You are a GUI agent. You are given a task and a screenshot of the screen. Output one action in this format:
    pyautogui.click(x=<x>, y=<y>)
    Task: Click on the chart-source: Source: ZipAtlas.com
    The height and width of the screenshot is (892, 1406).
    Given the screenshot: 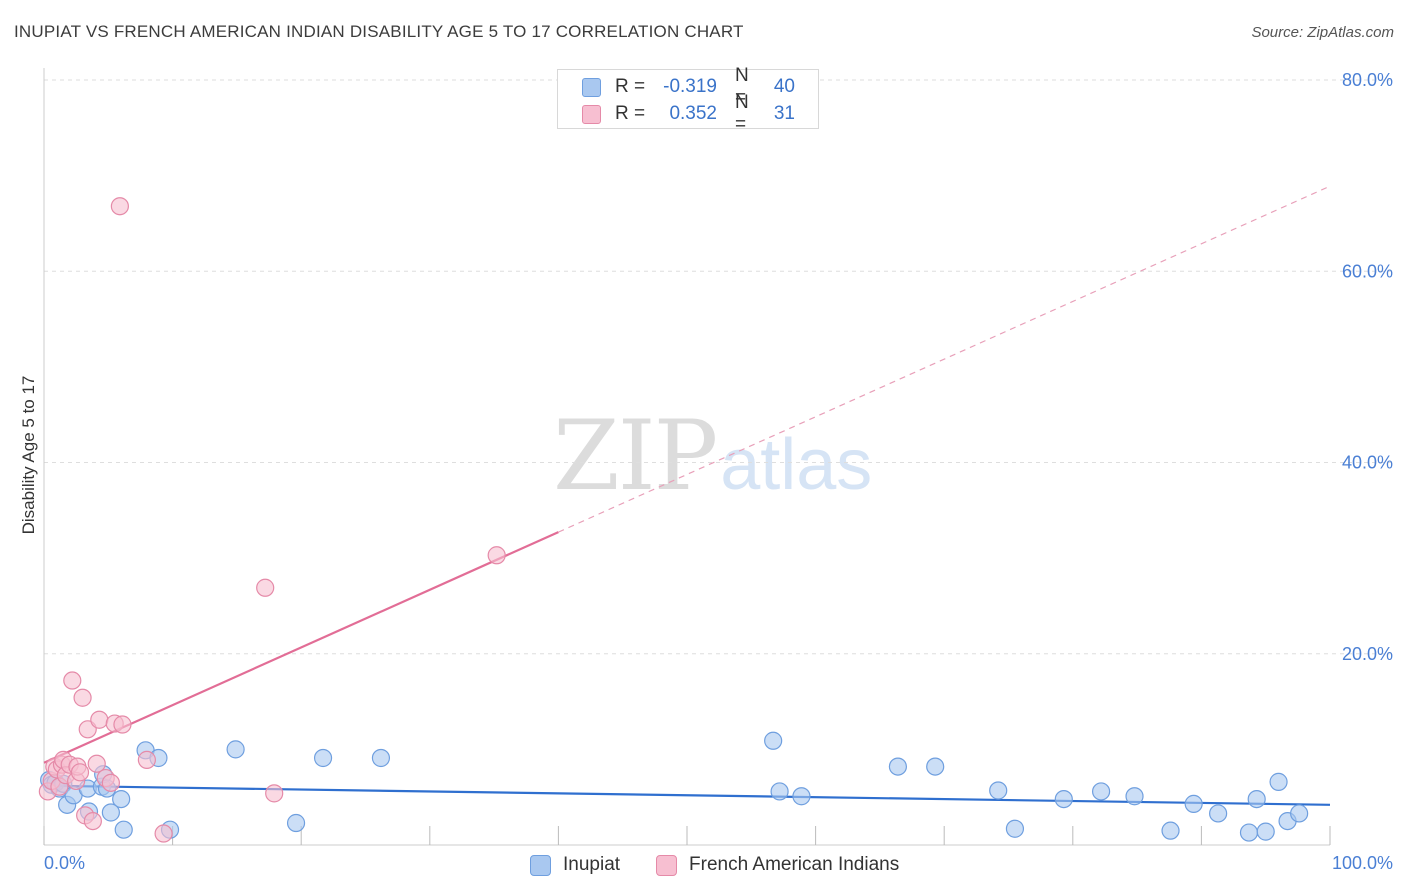 What is the action you would take?
    pyautogui.click(x=1322, y=32)
    